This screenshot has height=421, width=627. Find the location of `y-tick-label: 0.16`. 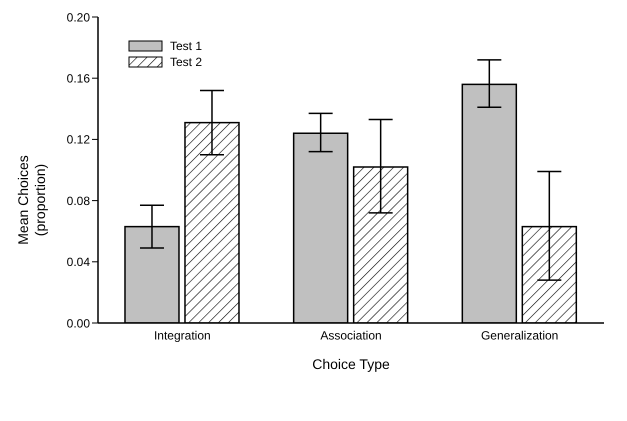

y-tick-label: 0.16 is located at coordinates (78, 78).